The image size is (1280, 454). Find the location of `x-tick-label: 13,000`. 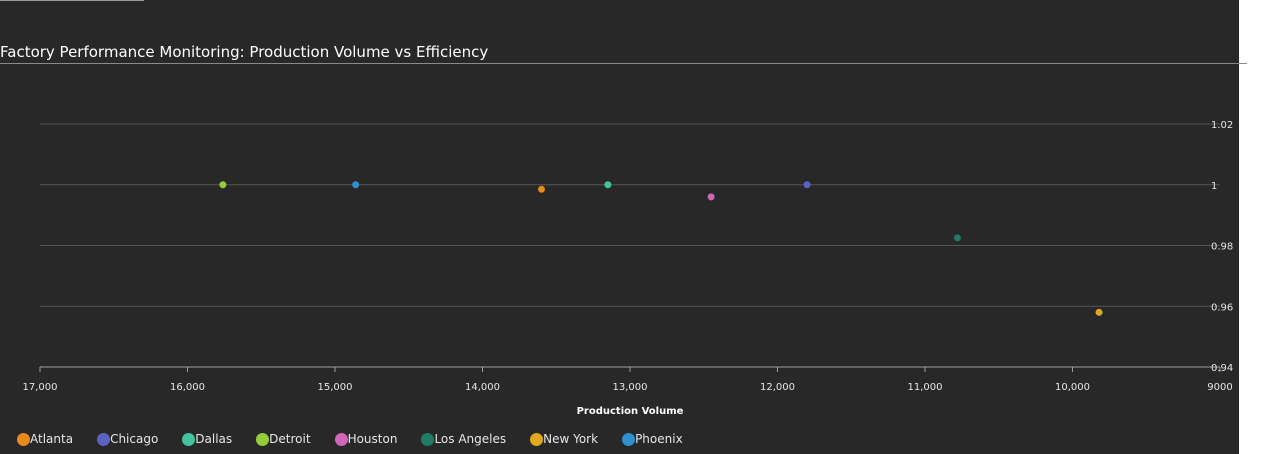

x-tick-label: 13,000 is located at coordinates (630, 387).